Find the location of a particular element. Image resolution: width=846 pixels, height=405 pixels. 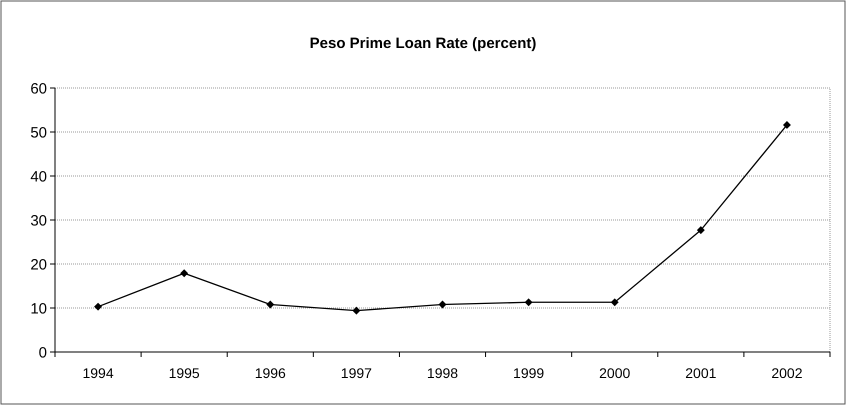

x-tick-label: 1999 is located at coordinates (528, 373).